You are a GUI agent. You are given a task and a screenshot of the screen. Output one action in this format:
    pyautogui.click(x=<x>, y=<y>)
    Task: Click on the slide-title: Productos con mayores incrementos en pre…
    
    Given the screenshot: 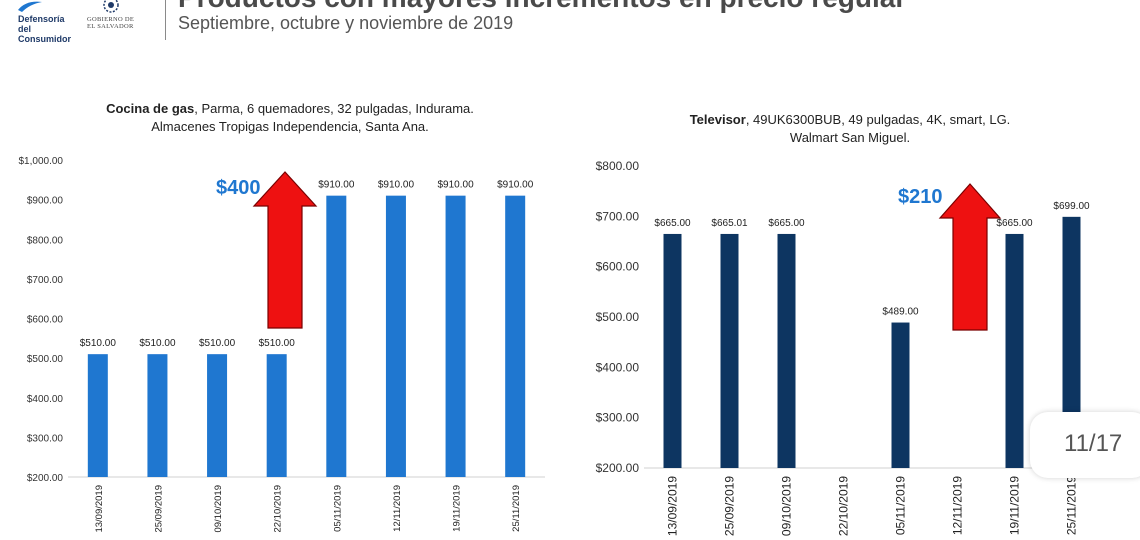 What is the action you would take?
    pyautogui.click(x=542, y=7)
    